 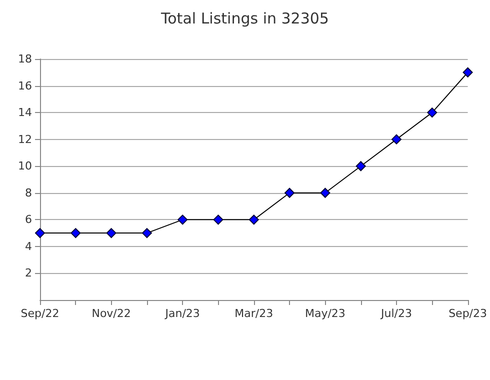 I want to click on x-tick-label: Sep/23, so click(x=467, y=313).